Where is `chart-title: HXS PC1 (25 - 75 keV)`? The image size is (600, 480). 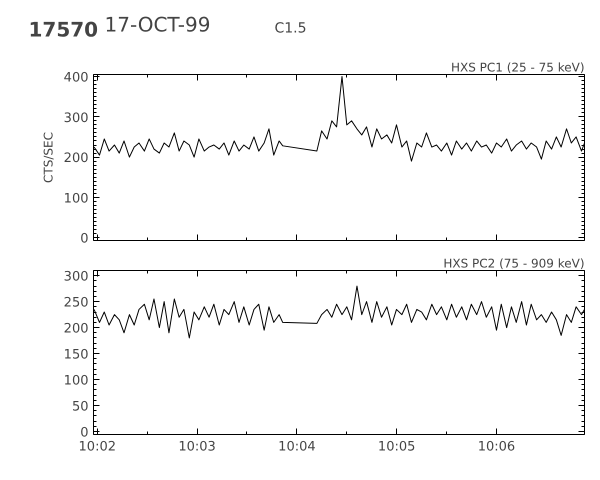
chart-title: HXS PC1 (25 - 75 keV) is located at coordinates (517, 67).